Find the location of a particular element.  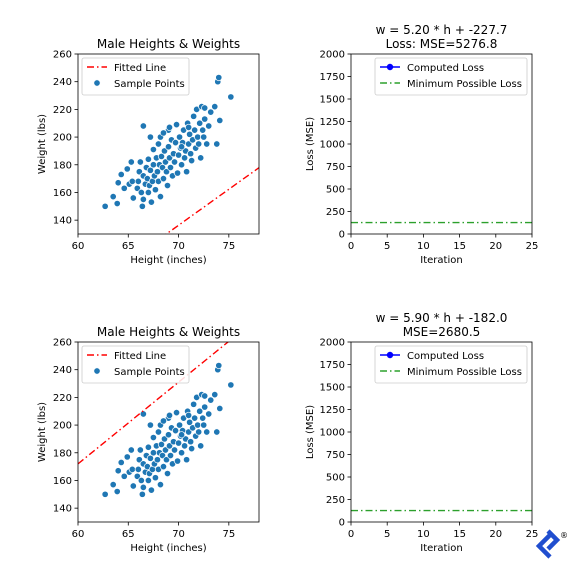

x-axis-label: Iteration is located at coordinates (441, 548).